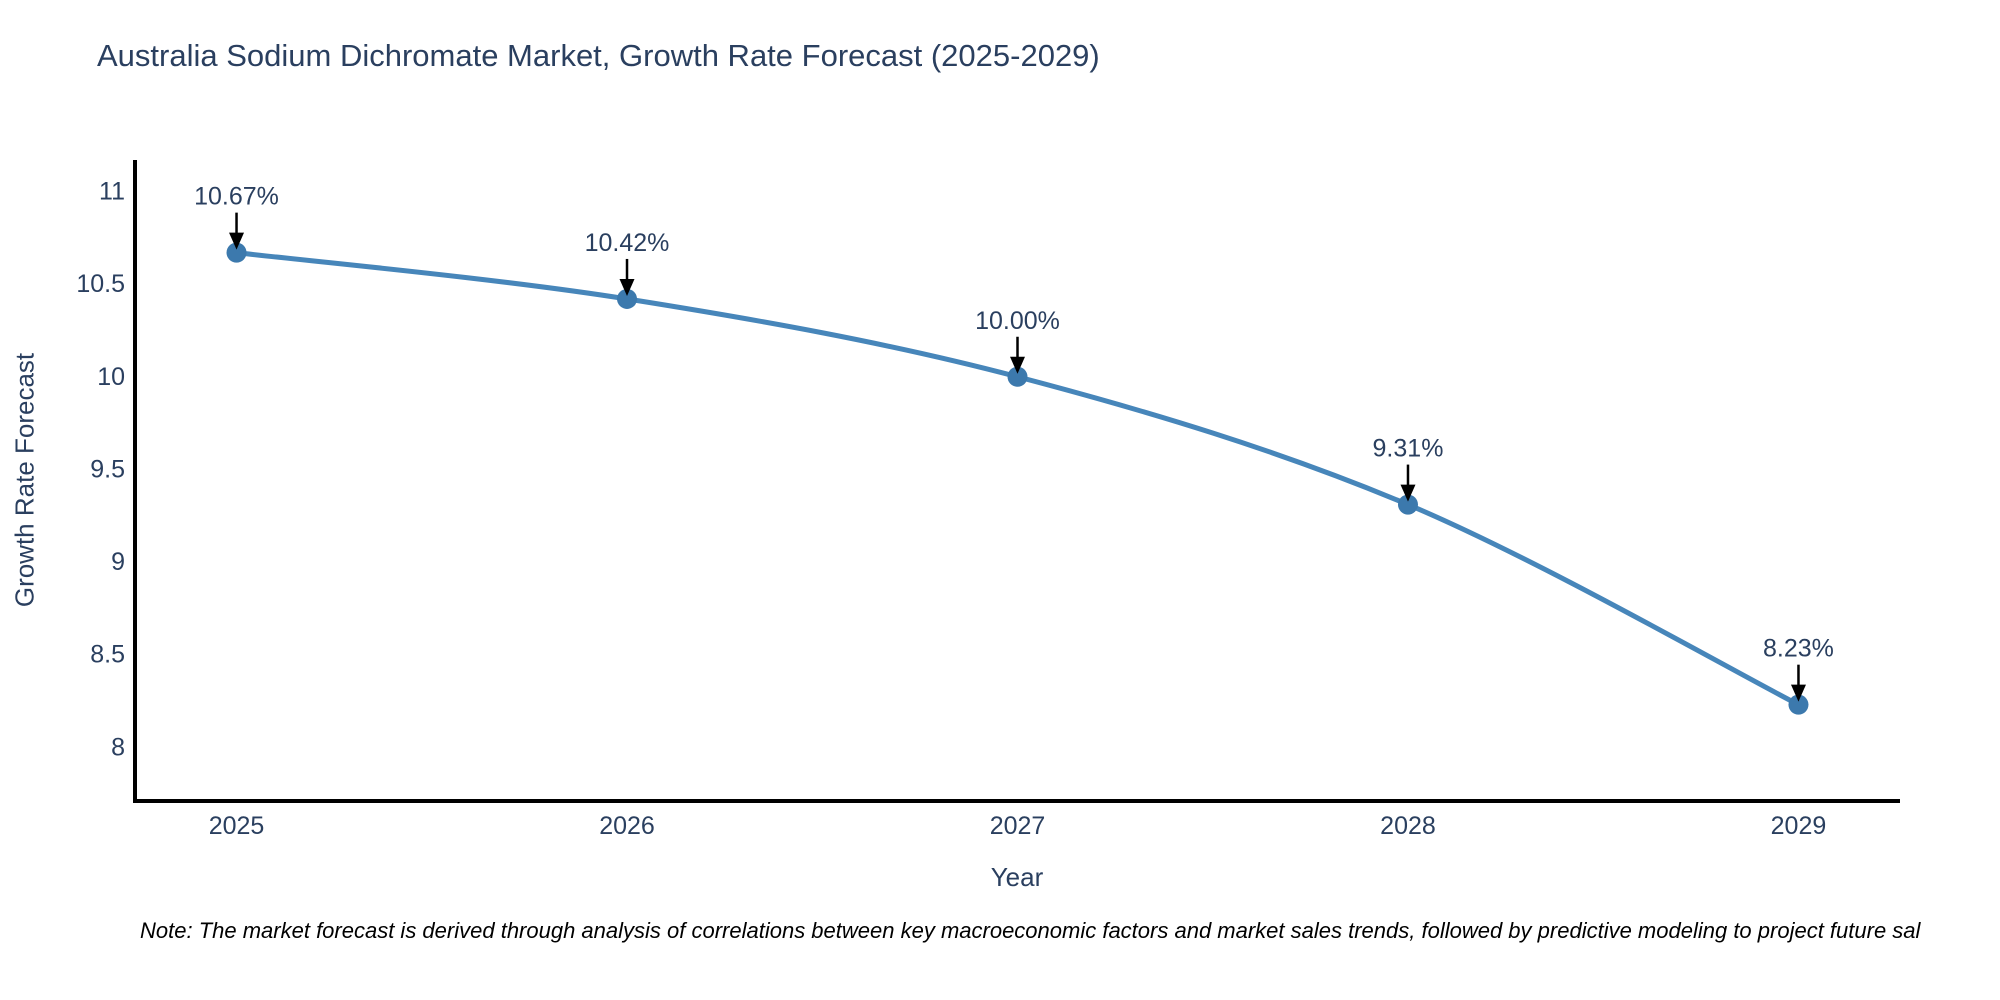 Image resolution: width=2000 pixels, height=1000 pixels. I want to click on x-tick-label: 2029, so click(1799, 826).